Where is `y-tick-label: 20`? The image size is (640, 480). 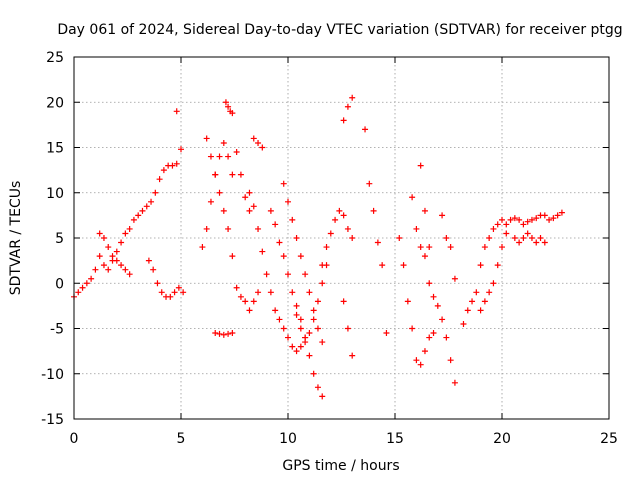 y-tick-label: 20 is located at coordinates (55, 103).